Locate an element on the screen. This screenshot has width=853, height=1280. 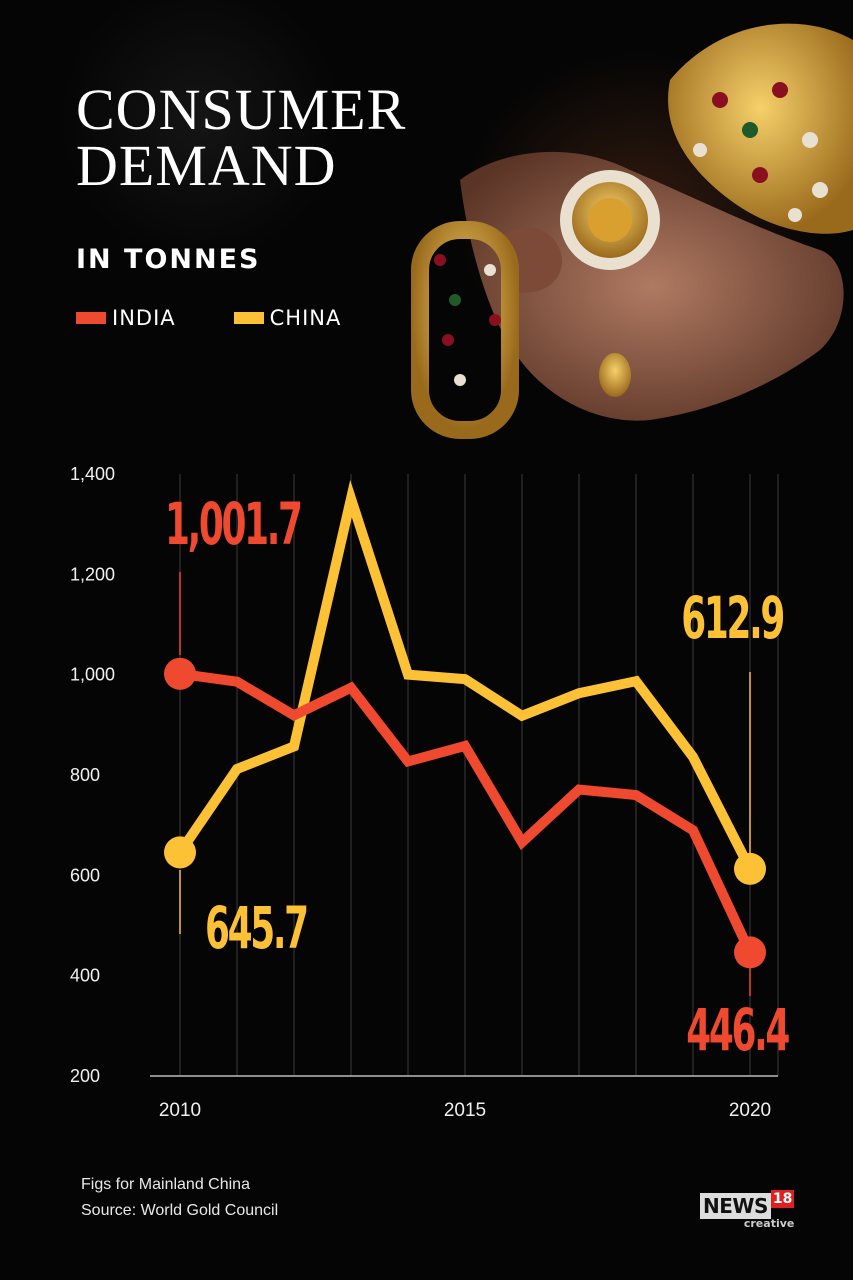
chart-title: CONSUMER DEMAND is located at coordinates (286, 137).